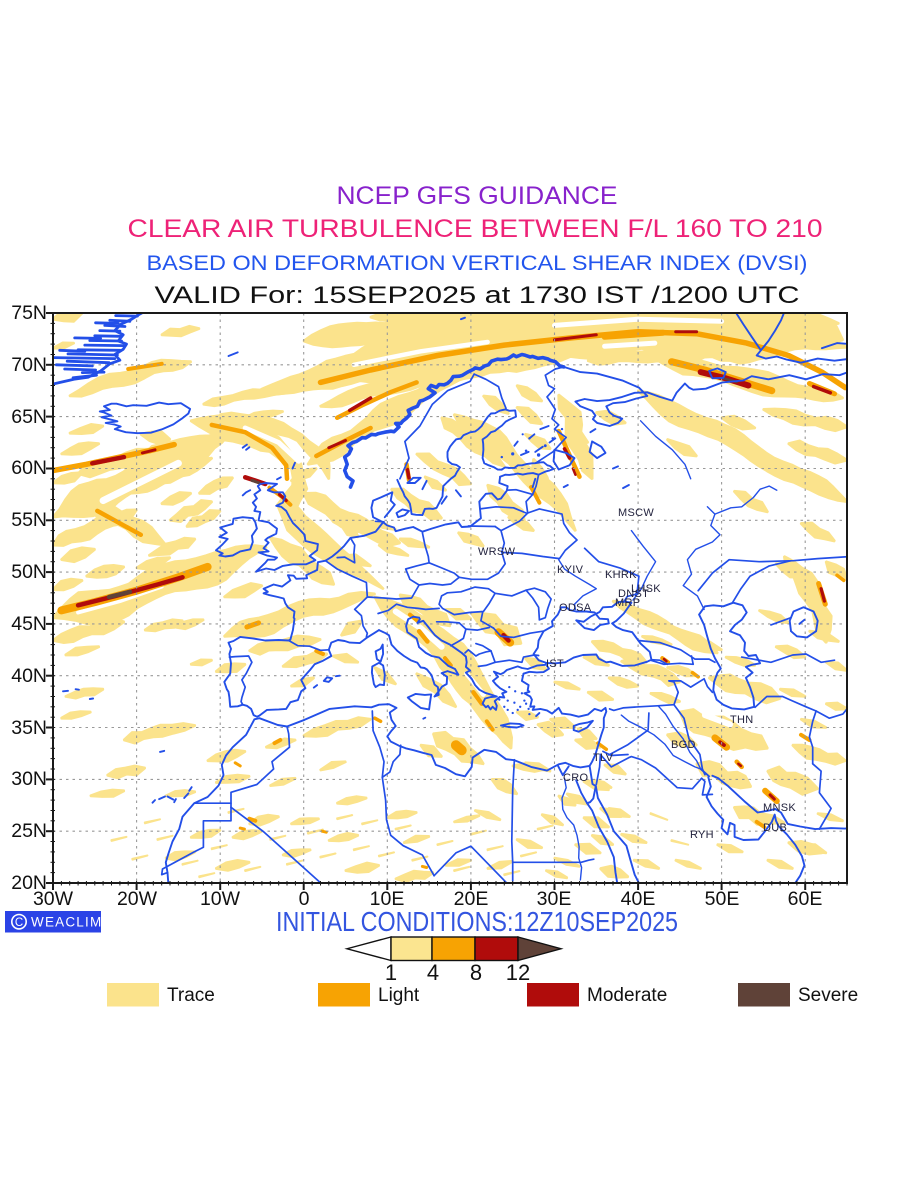 Image resolution: width=900 pixels, height=1200 pixels. Describe the element at coordinates (636, 513) in the screenshot. I see `svg-text: MSCW` at that location.